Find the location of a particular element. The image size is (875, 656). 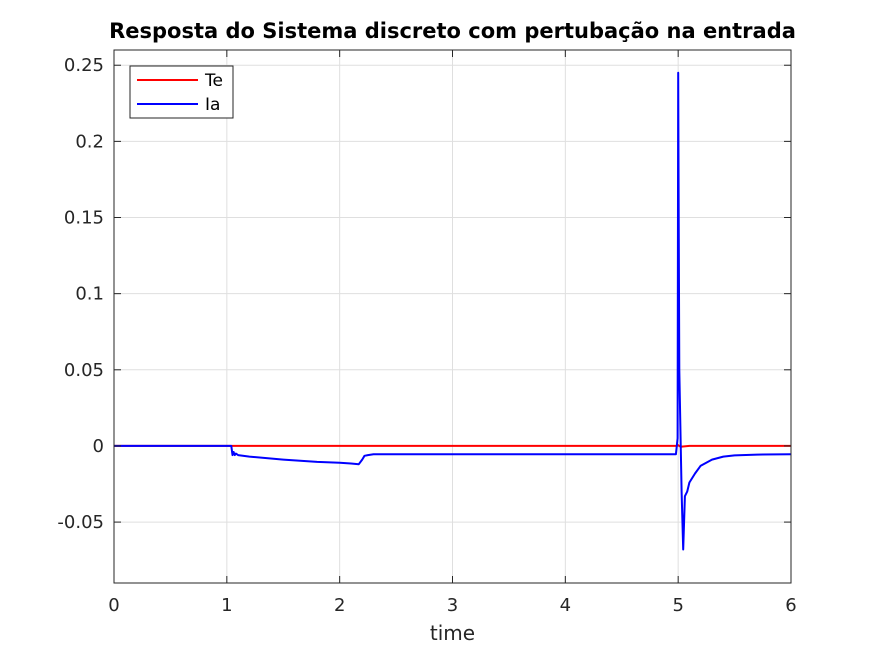

legend-box is located at coordinates (181, 92).